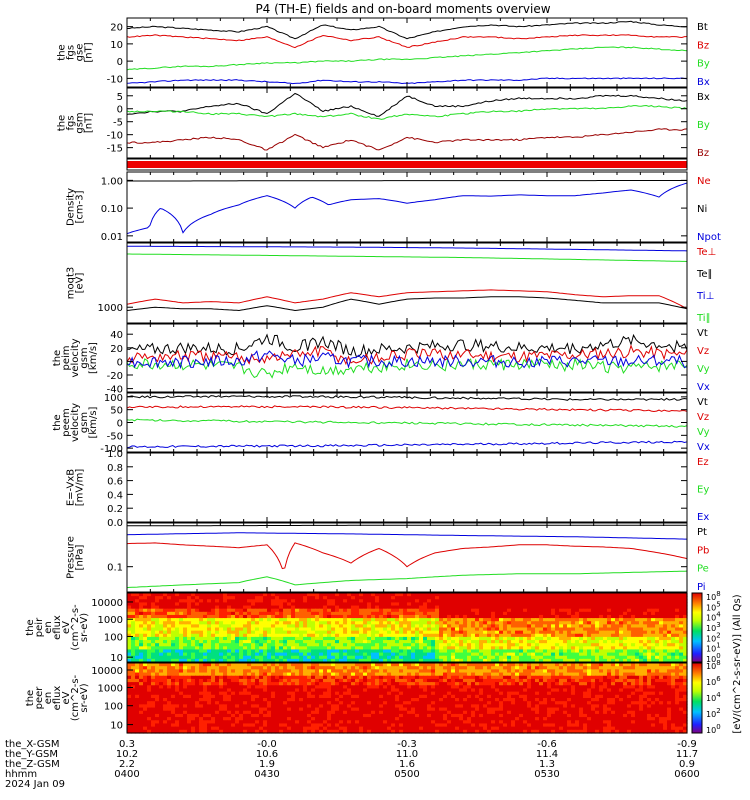  What do you see at coordinates (120, 97) in the screenshot?
I see `ytick-label: 5` at bounding box center [120, 97].